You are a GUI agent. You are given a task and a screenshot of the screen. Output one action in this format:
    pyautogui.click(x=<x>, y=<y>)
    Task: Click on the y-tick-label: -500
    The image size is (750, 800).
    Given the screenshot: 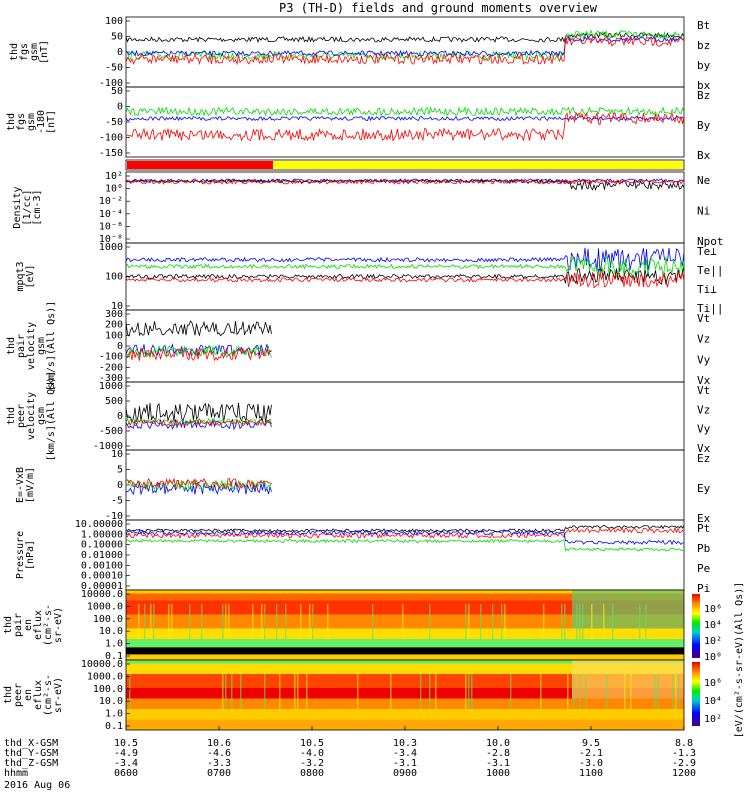 What is the action you would take?
    pyautogui.click(x=111, y=431)
    